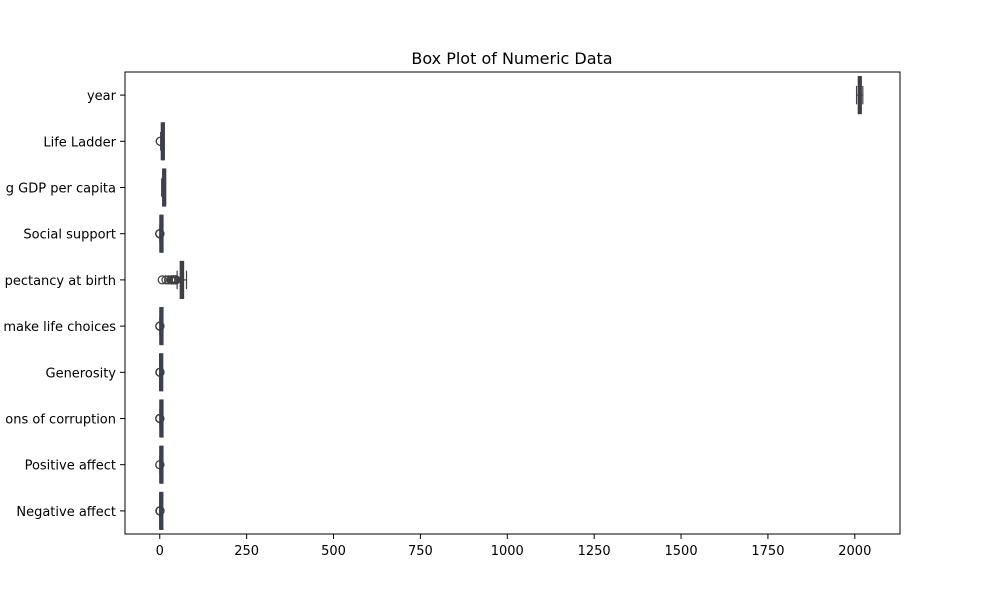 This screenshot has height=600, width=1000. I want to click on x-tick-label: 500, so click(333, 551).